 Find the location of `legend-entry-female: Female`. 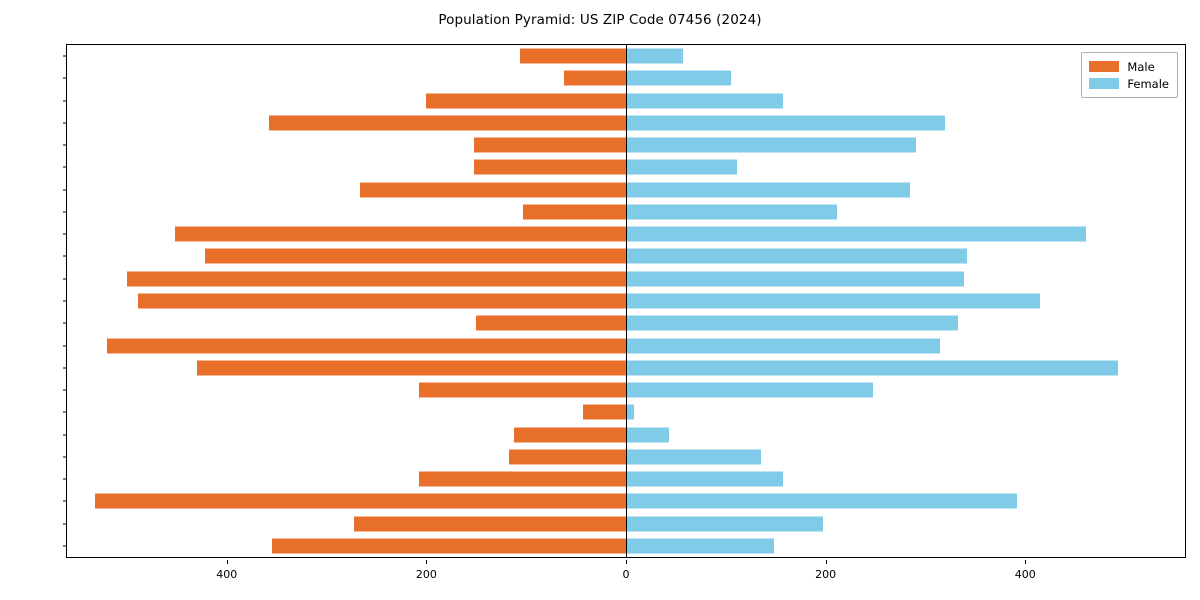

legend-entry-female: Female is located at coordinates (1129, 83).